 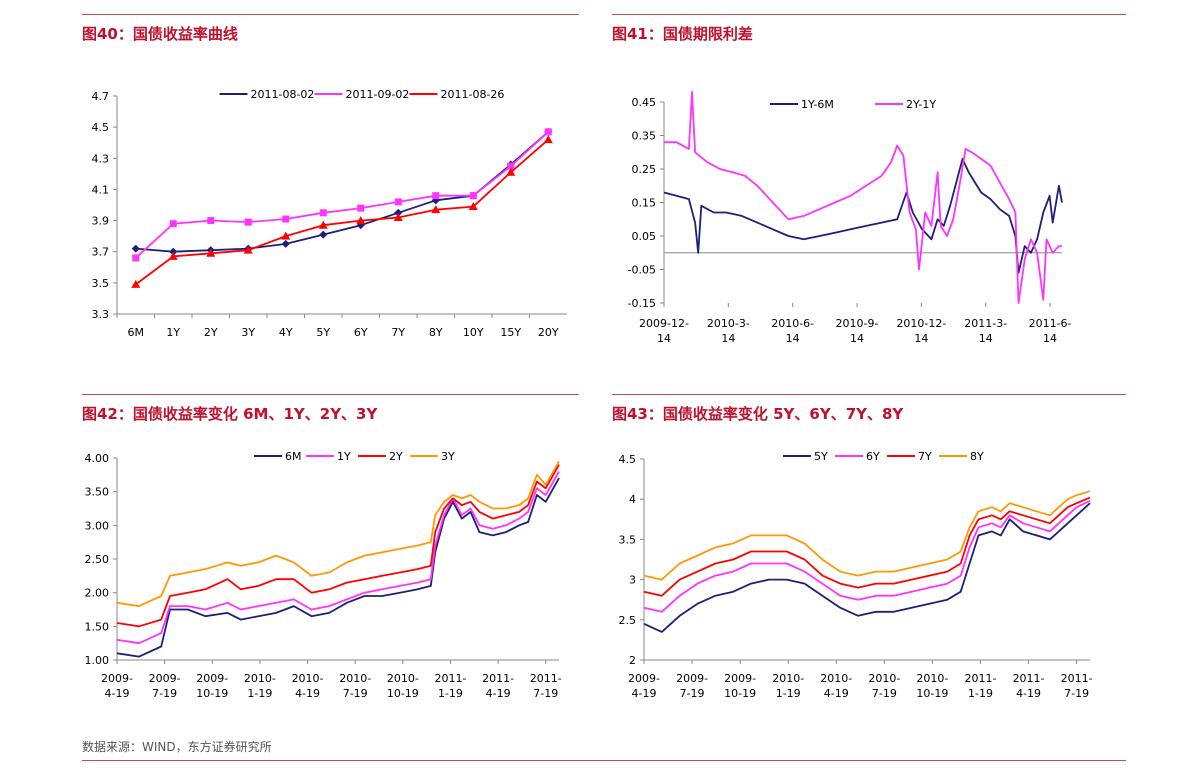 I want to click on y-tick-label: 3.9, so click(x=101, y=221).